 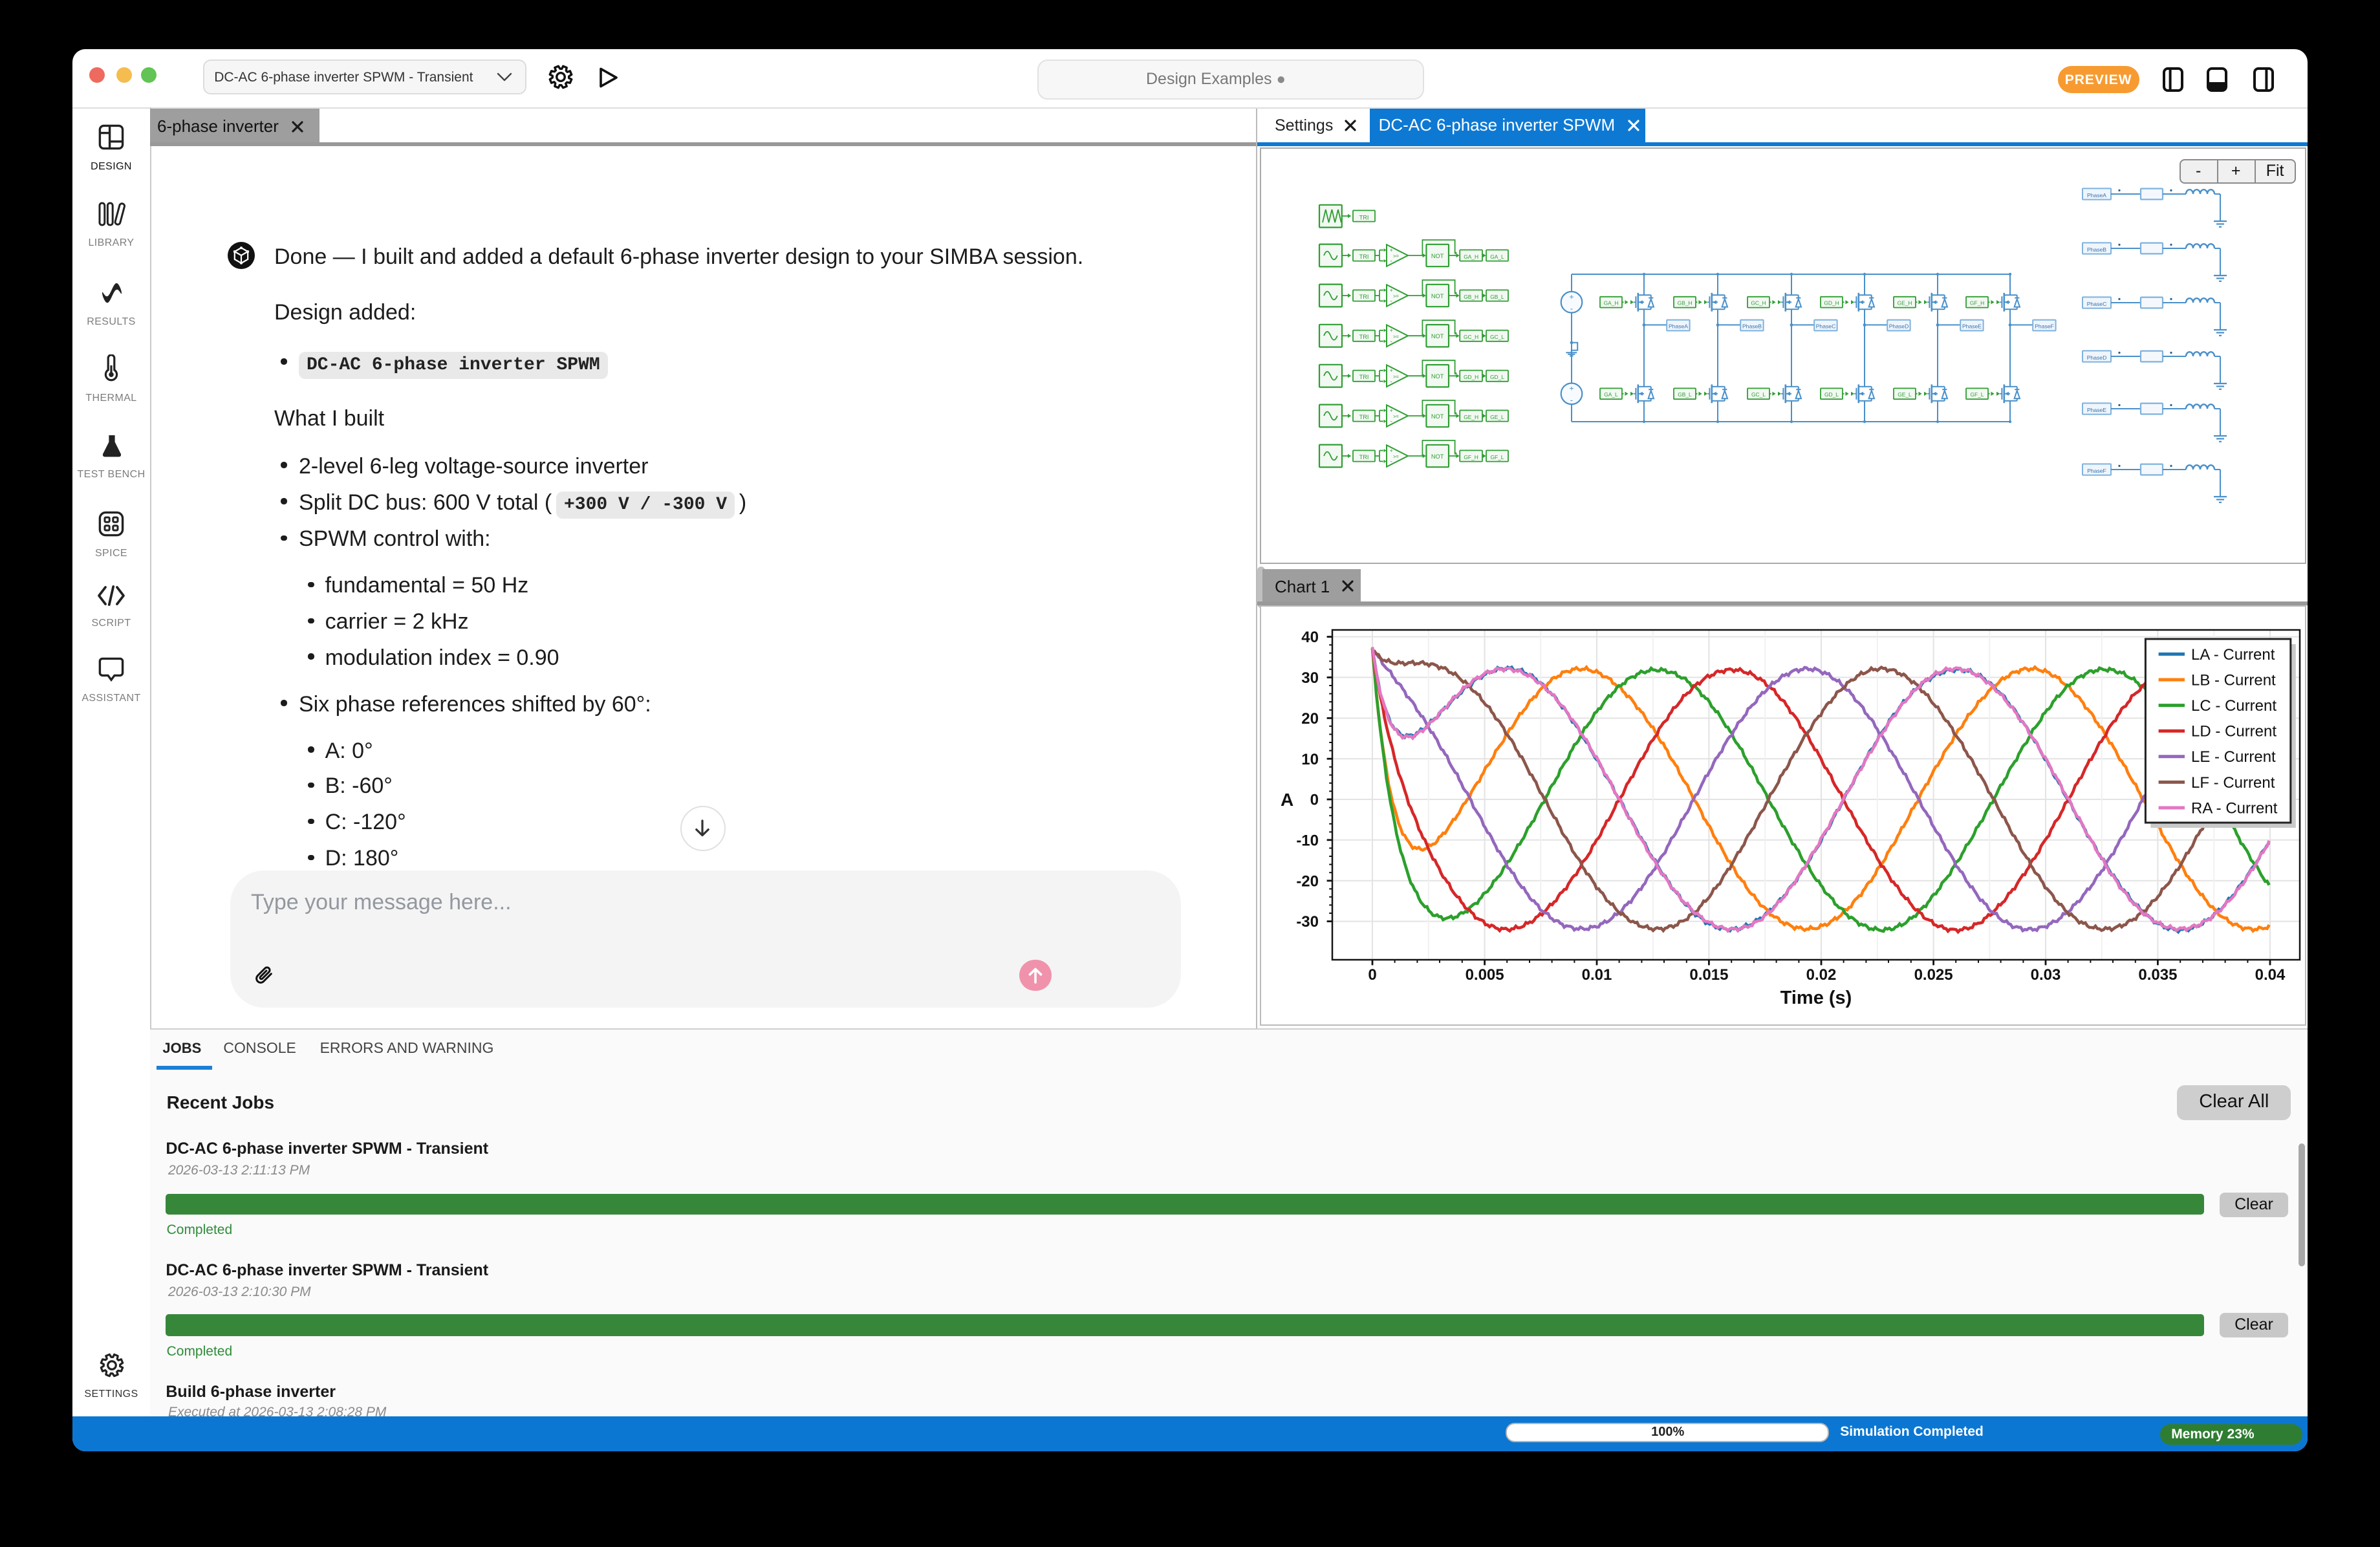 What do you see at coordinates (1933, 975) in the screenshot?
I see `svg-text: 0.025` at bounding box center [1933, 975].